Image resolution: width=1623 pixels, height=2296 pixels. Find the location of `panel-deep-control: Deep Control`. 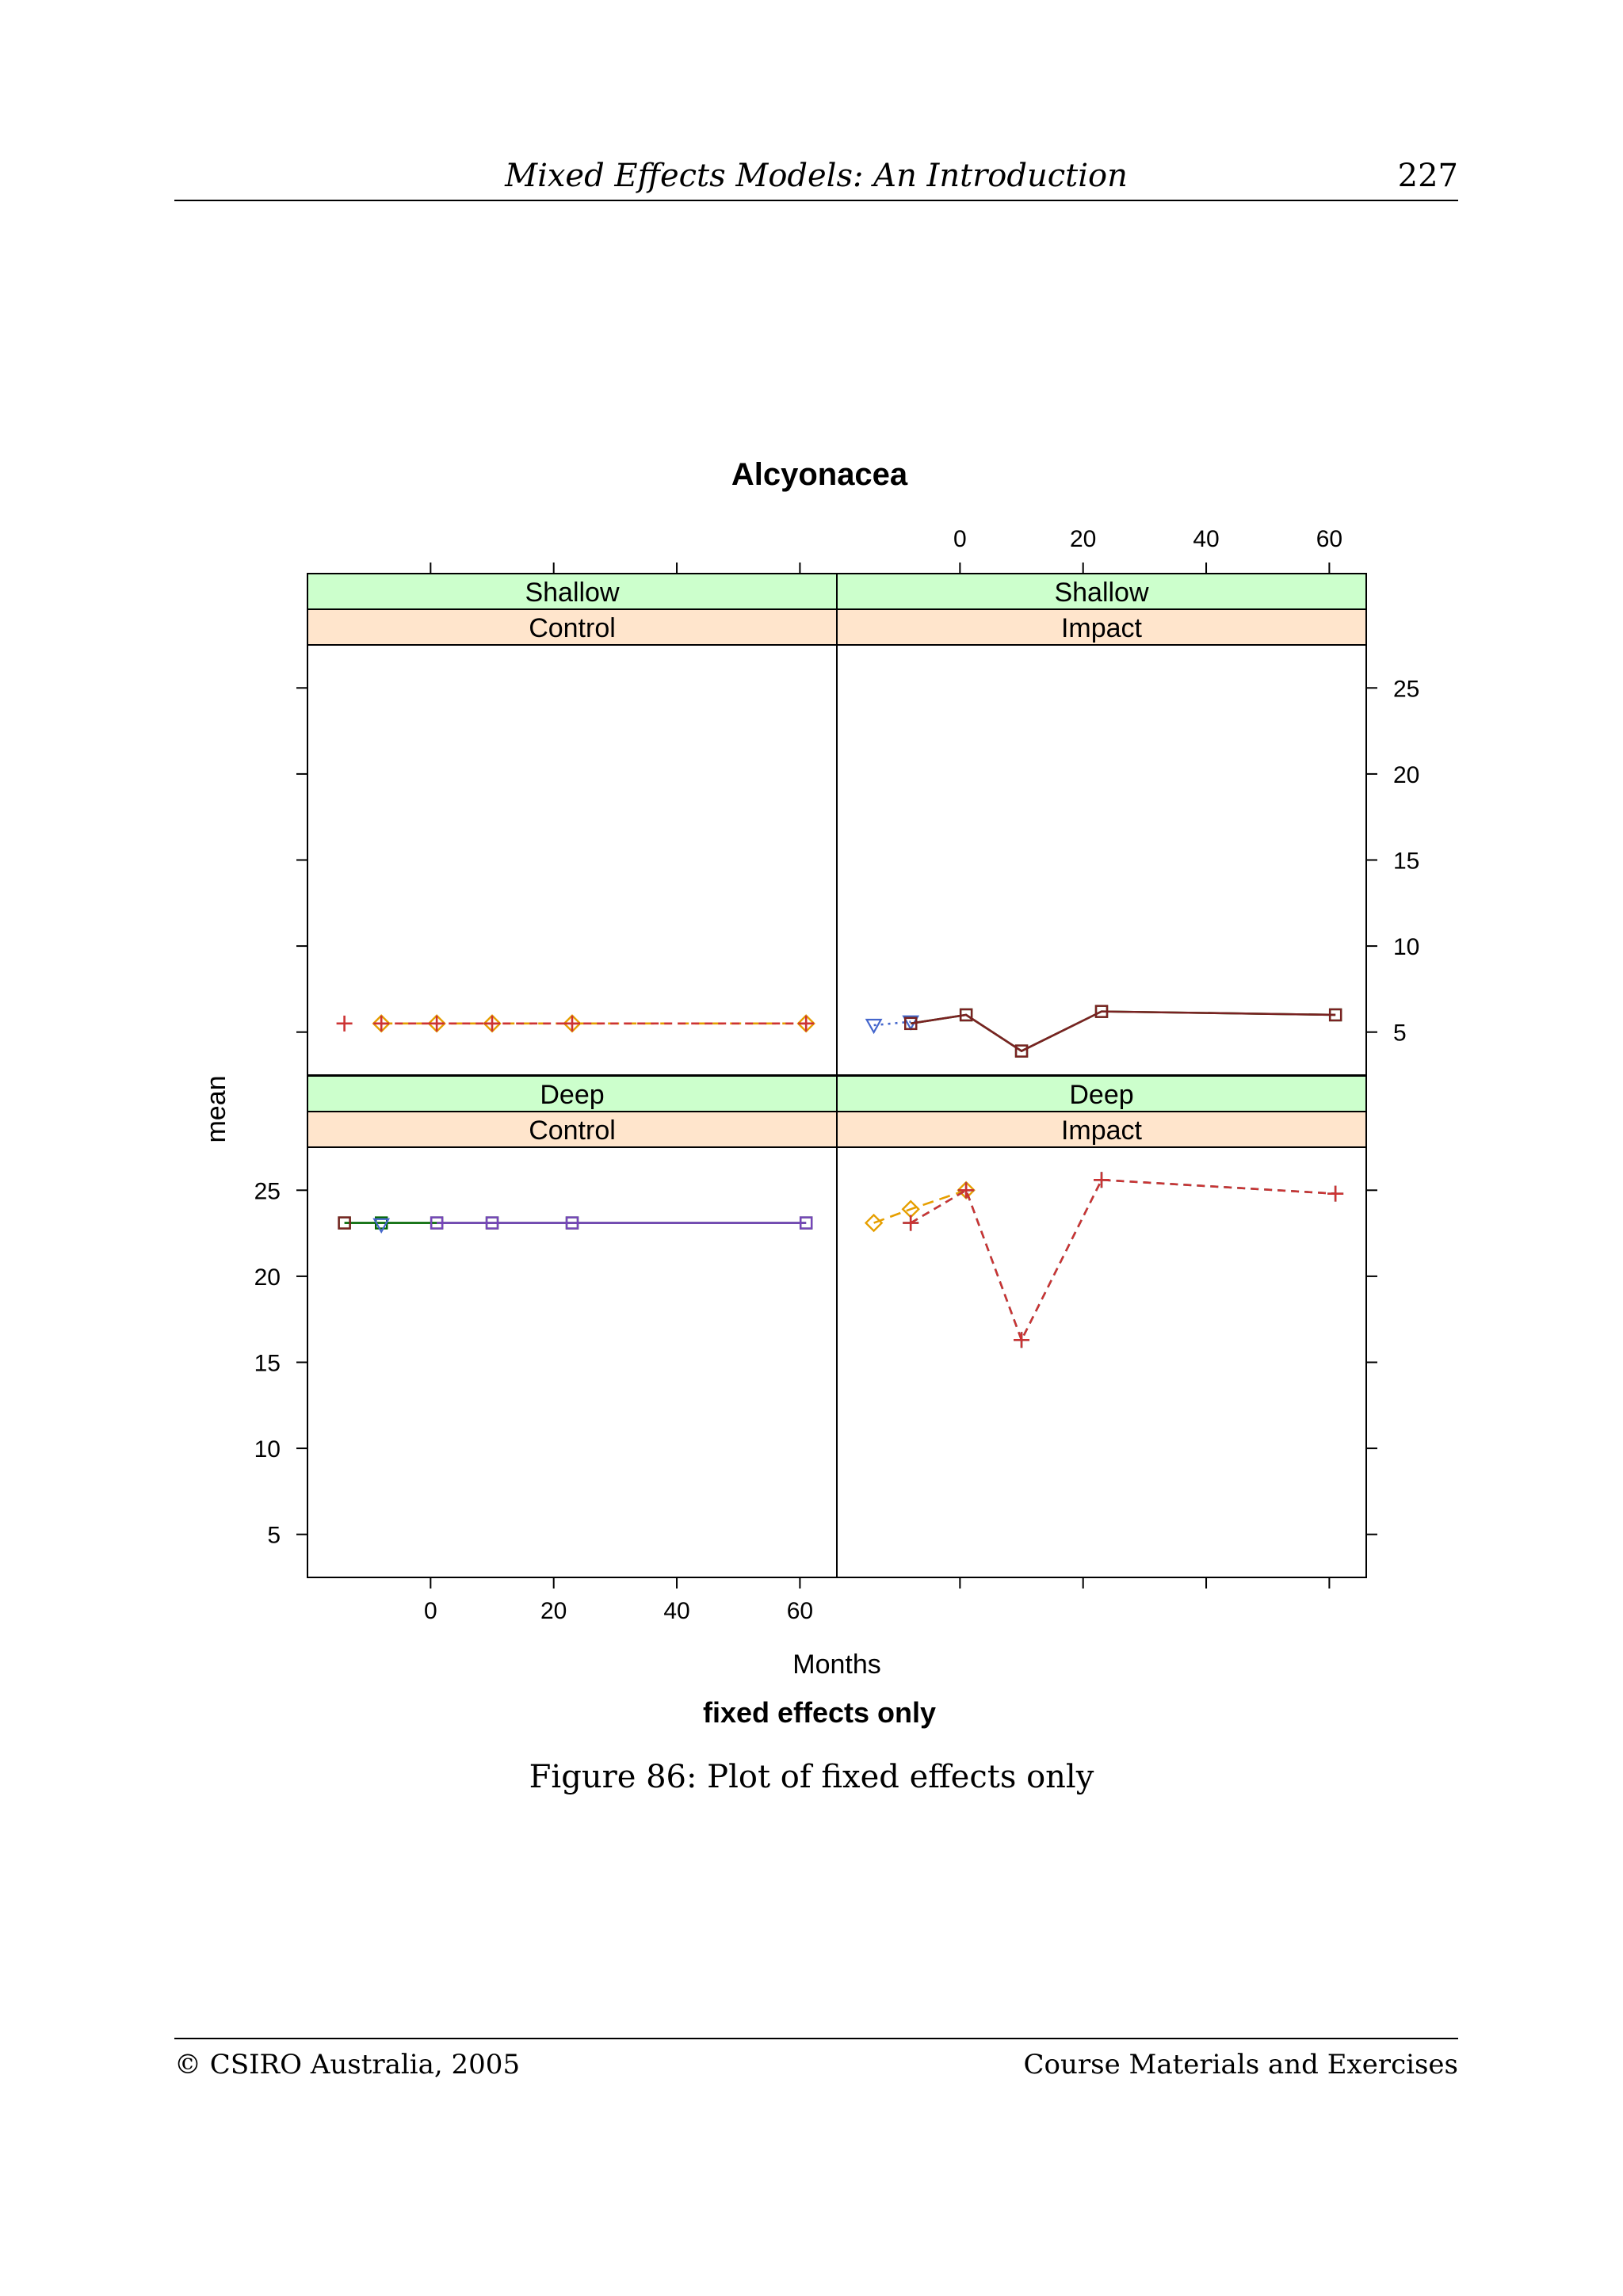

panel-deep-control: Deep Control is located at coordinates (572, 1326).